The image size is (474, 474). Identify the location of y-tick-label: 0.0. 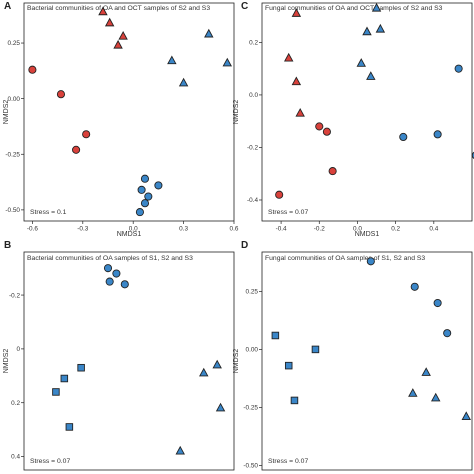
(253, 95).